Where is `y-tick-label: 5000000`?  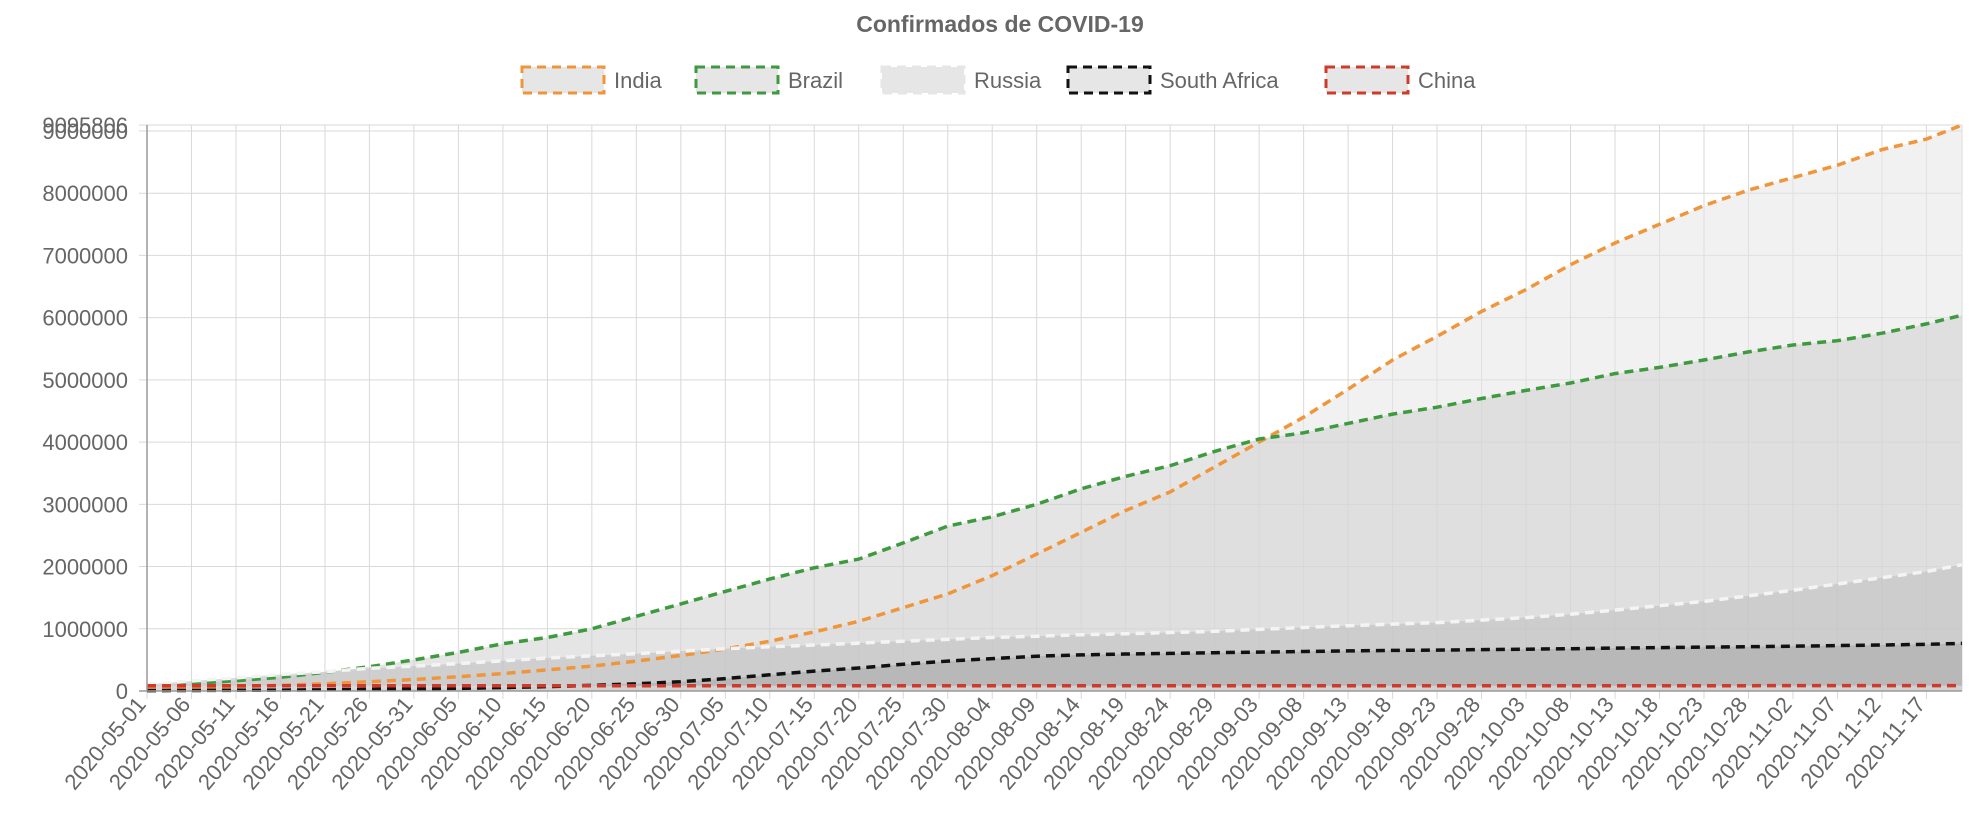
y-tick-label: 5000000 is located at coordinates (85, 380).